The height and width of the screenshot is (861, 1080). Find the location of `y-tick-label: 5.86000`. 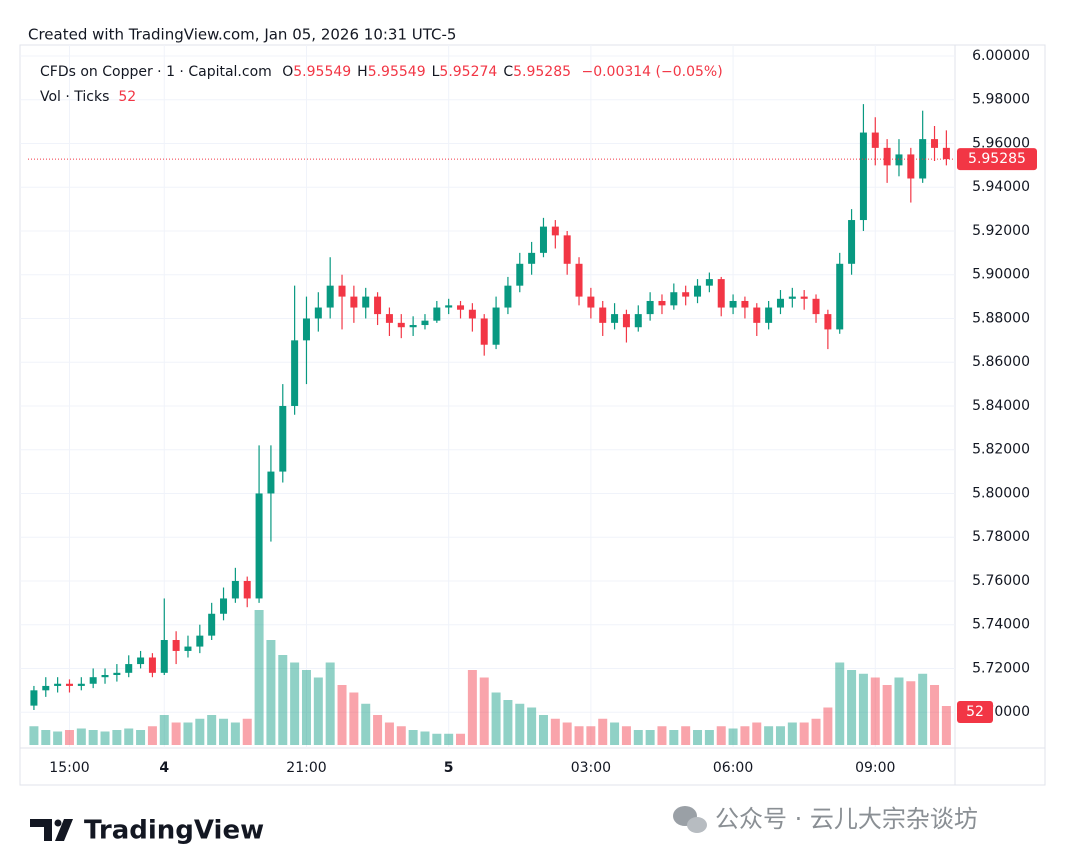

y-tick-label: 5.86000 is located at coordinates (1001, 362).